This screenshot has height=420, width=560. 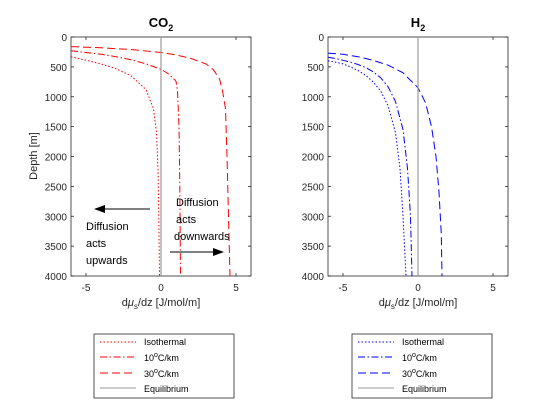 I want to click on annotation-upwards-line-2: acts, so click(x=96, y=244).